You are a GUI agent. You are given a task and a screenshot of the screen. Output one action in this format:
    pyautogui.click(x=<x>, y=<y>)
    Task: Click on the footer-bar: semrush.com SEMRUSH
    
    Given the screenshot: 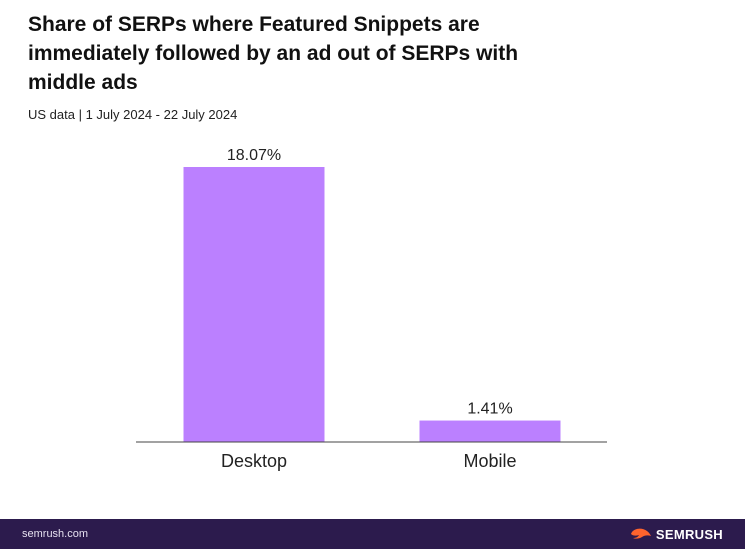 What is the action you would take?
    pyautogui.click(x=372, y=534)
    